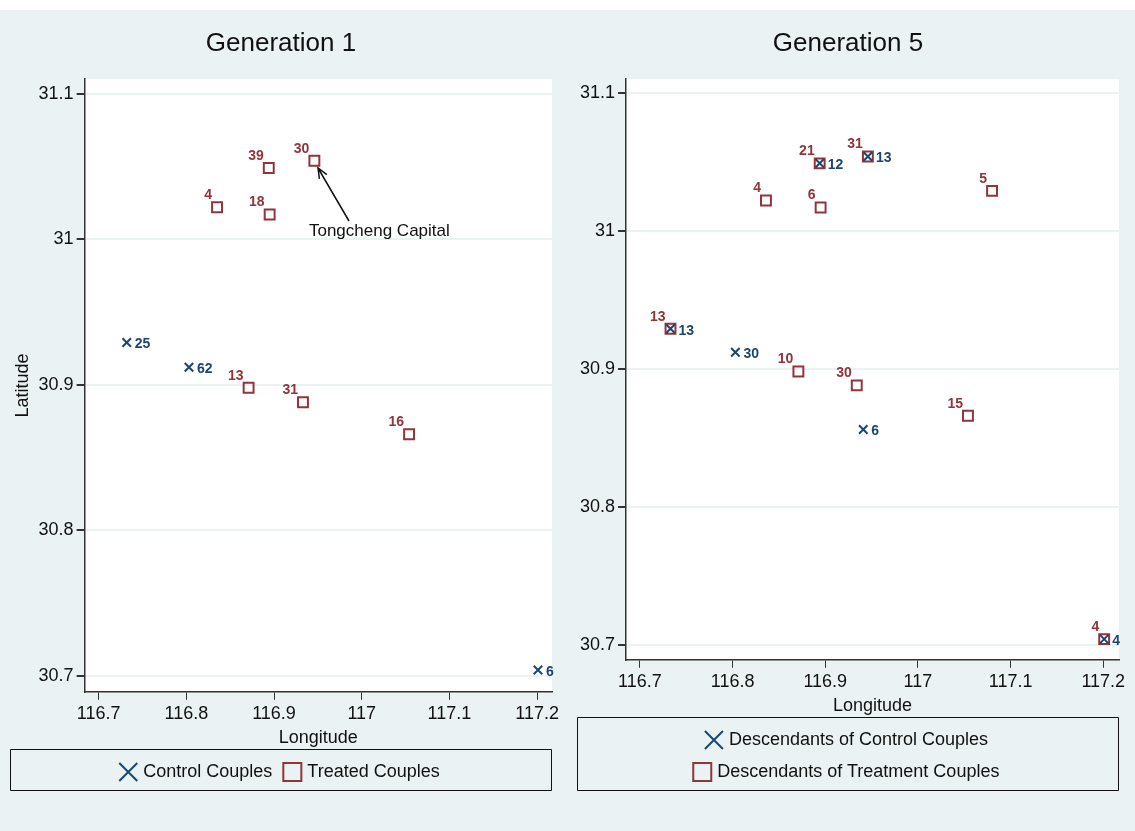 This screenshot has width=1135, height=831. I want to click on annotation: 15, so click(955, 402).